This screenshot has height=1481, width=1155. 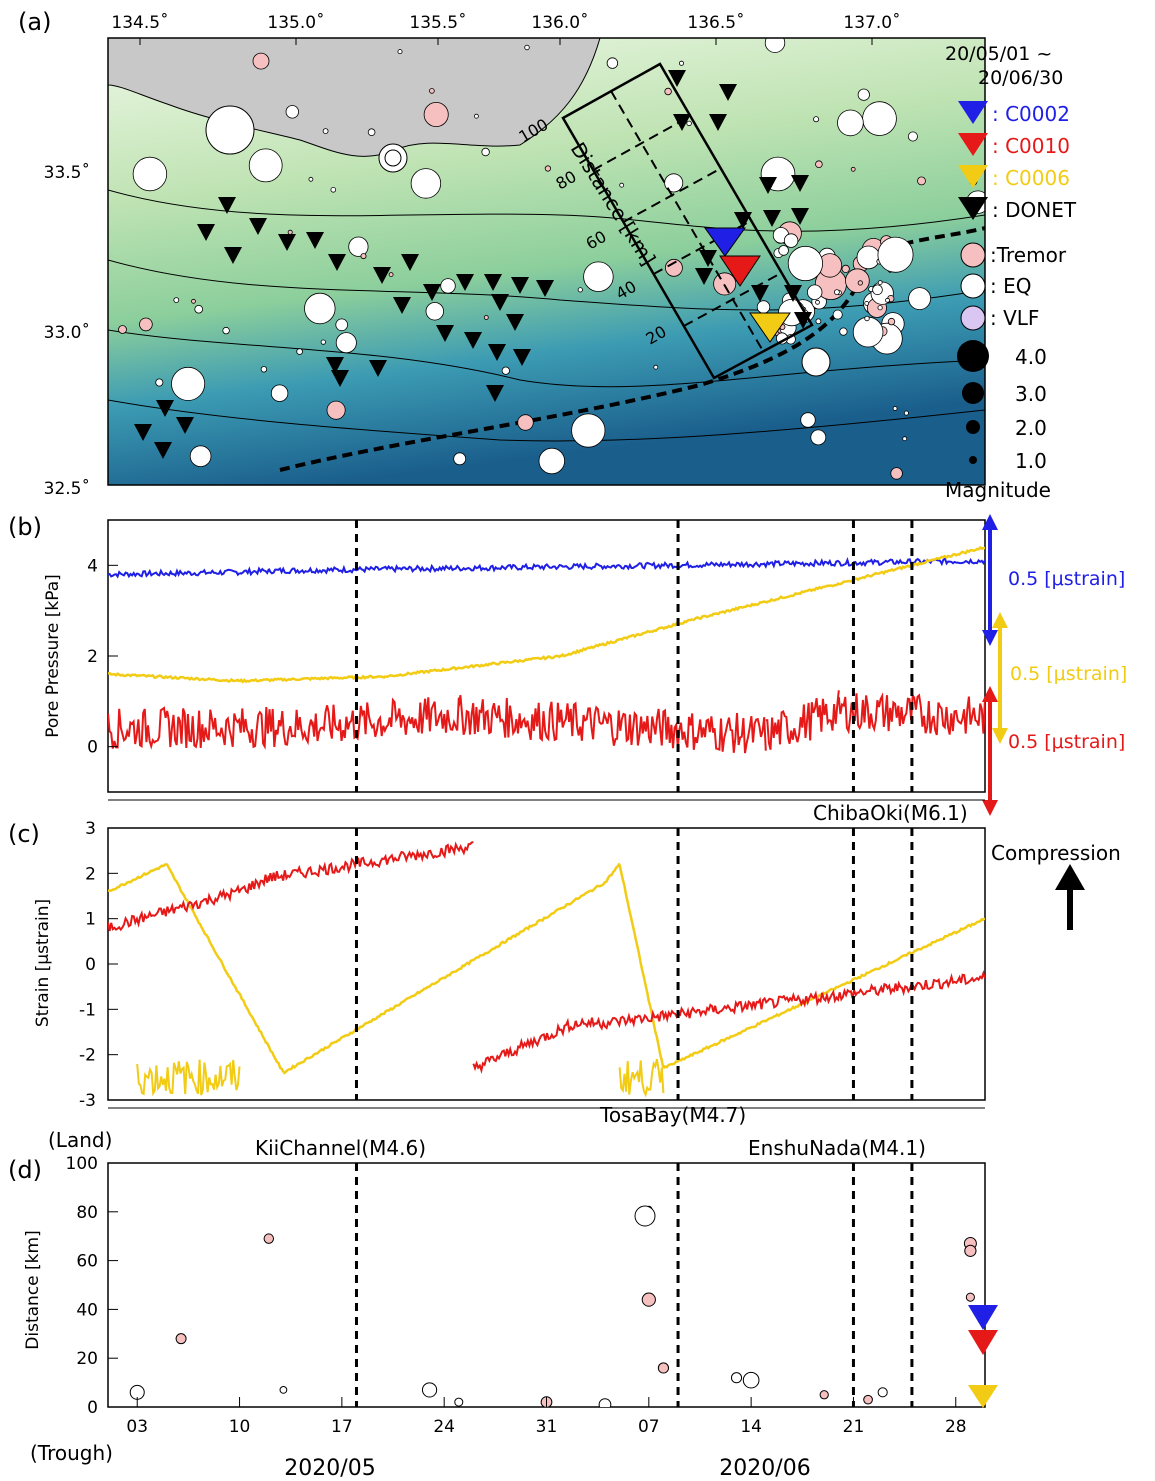 What do you see at coordinates (87, 1262) in the screenshot?
I see `ytick-label: 60` at bounding box center [87, 1262].